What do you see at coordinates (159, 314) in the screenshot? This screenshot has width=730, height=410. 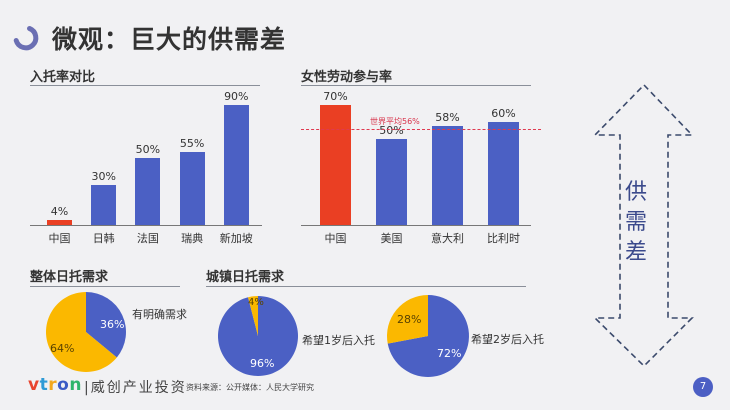 I see `pie1-annotation: 有明确需求` at bounding box center [159, 314].